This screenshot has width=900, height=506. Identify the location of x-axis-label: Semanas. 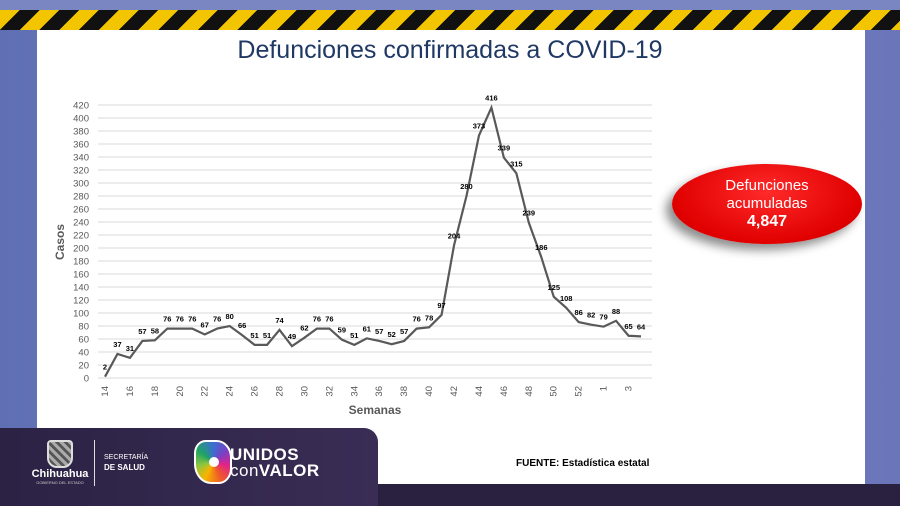
(375, 410).